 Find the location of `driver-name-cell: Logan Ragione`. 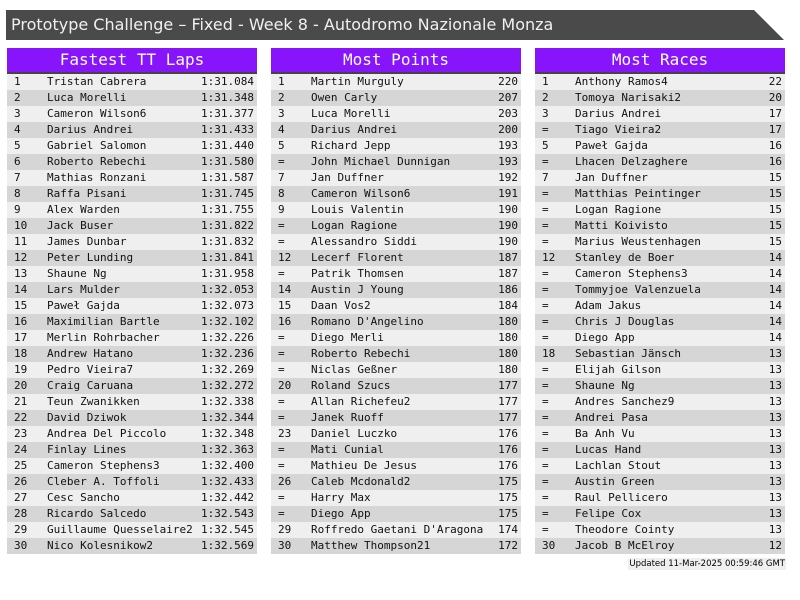

driver-name-cell: Logan Ragione is located at coordinates (618, 209).